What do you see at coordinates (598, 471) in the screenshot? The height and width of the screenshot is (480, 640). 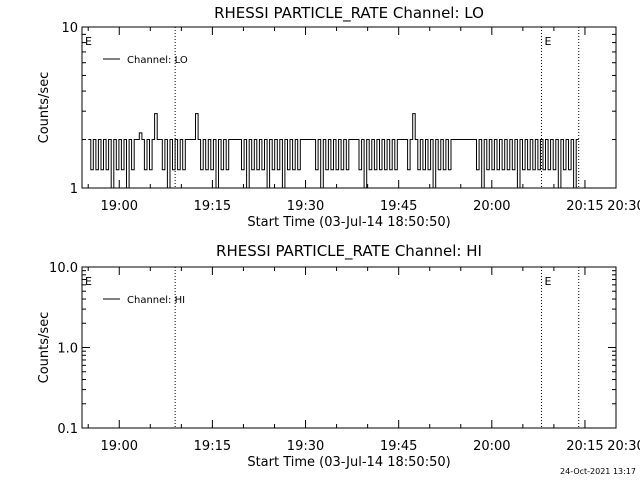 I see `footer-timestamp: 24-Oct-2021 13:17` at bounding box center [598, 471].